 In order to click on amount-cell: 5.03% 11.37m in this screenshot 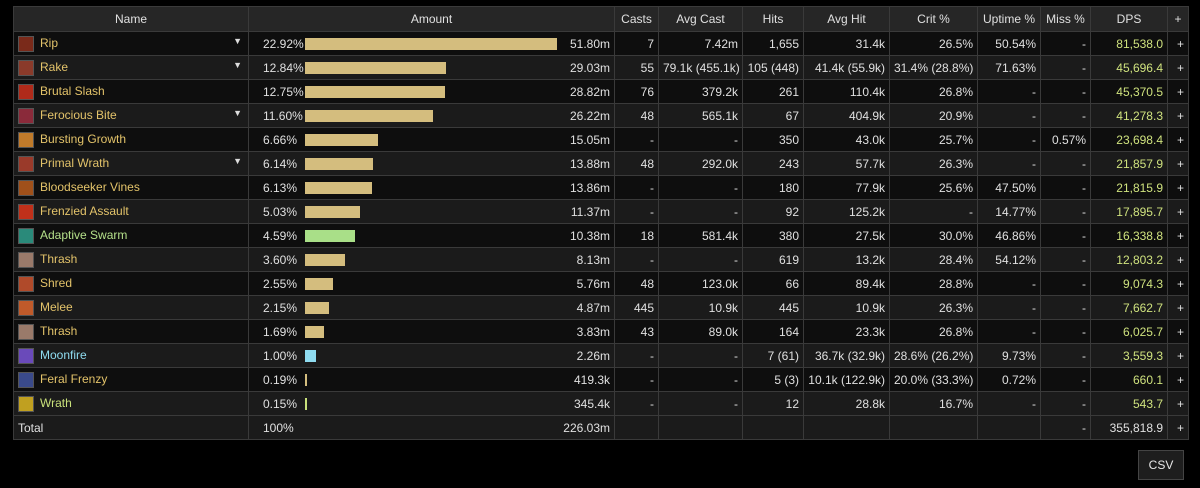, I will do `click(431, 211)`.